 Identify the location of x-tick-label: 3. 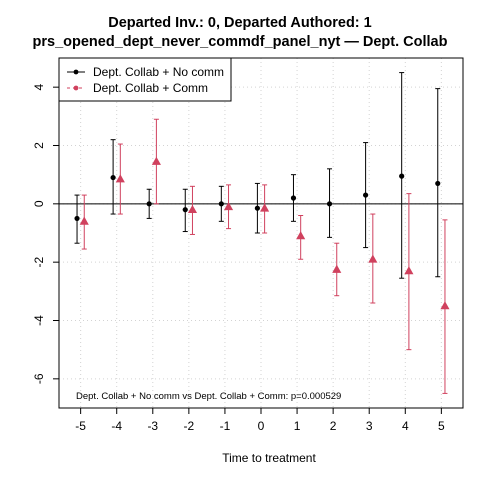
(369, 426).